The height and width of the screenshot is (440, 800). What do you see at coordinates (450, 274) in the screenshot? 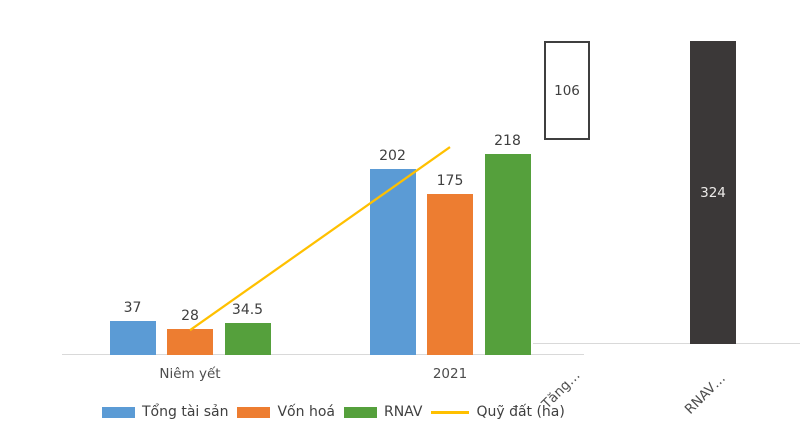
I see `bar-von-hoa-2021` at bounding box center [450, 274].